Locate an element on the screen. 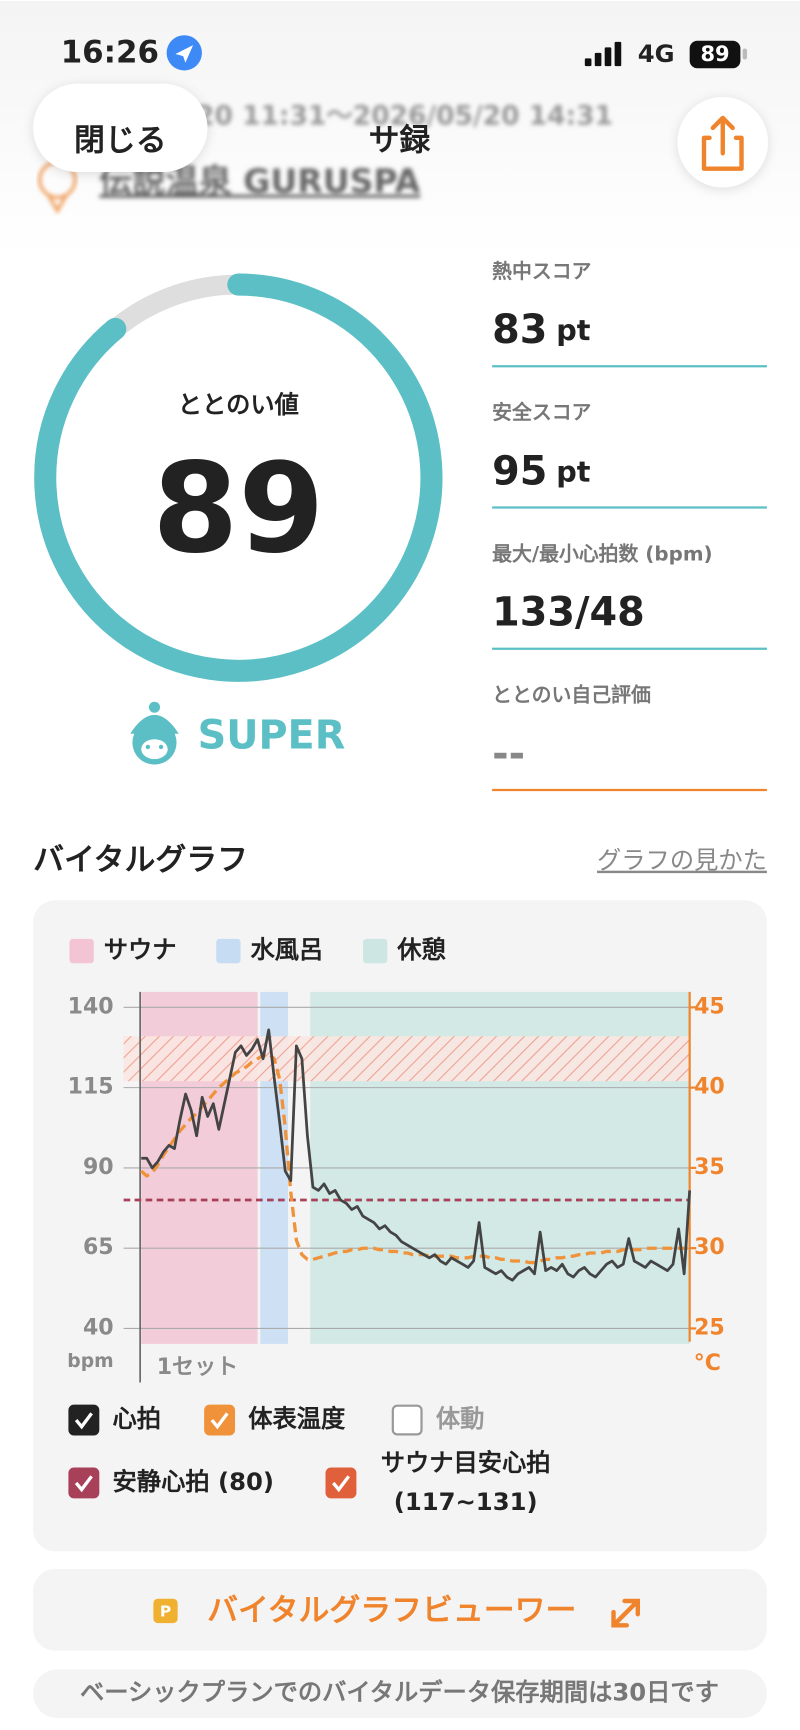 This screenshot has width=800, height=1730. network: 4G is located at coordinates (656, 53).